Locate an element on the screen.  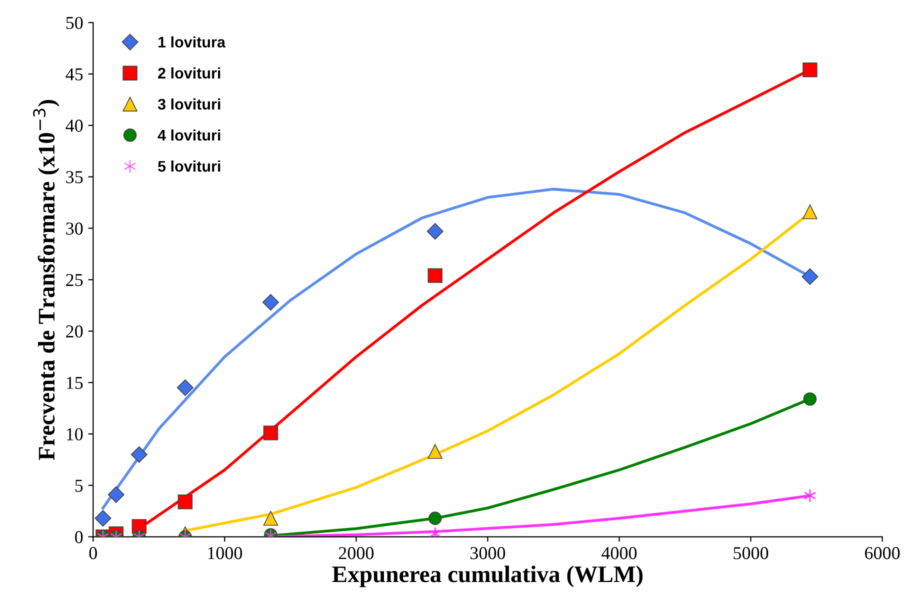
x-tick-label: 1000 is located at coordinates (225, 553).